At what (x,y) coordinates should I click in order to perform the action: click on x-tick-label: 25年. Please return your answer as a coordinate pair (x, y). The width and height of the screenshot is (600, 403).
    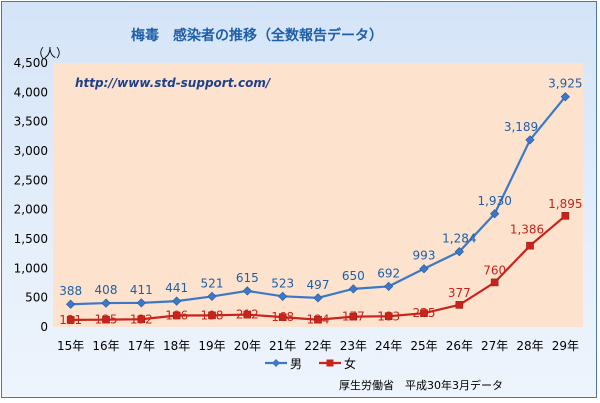
    Looking at the image, I should click on (423, 346).